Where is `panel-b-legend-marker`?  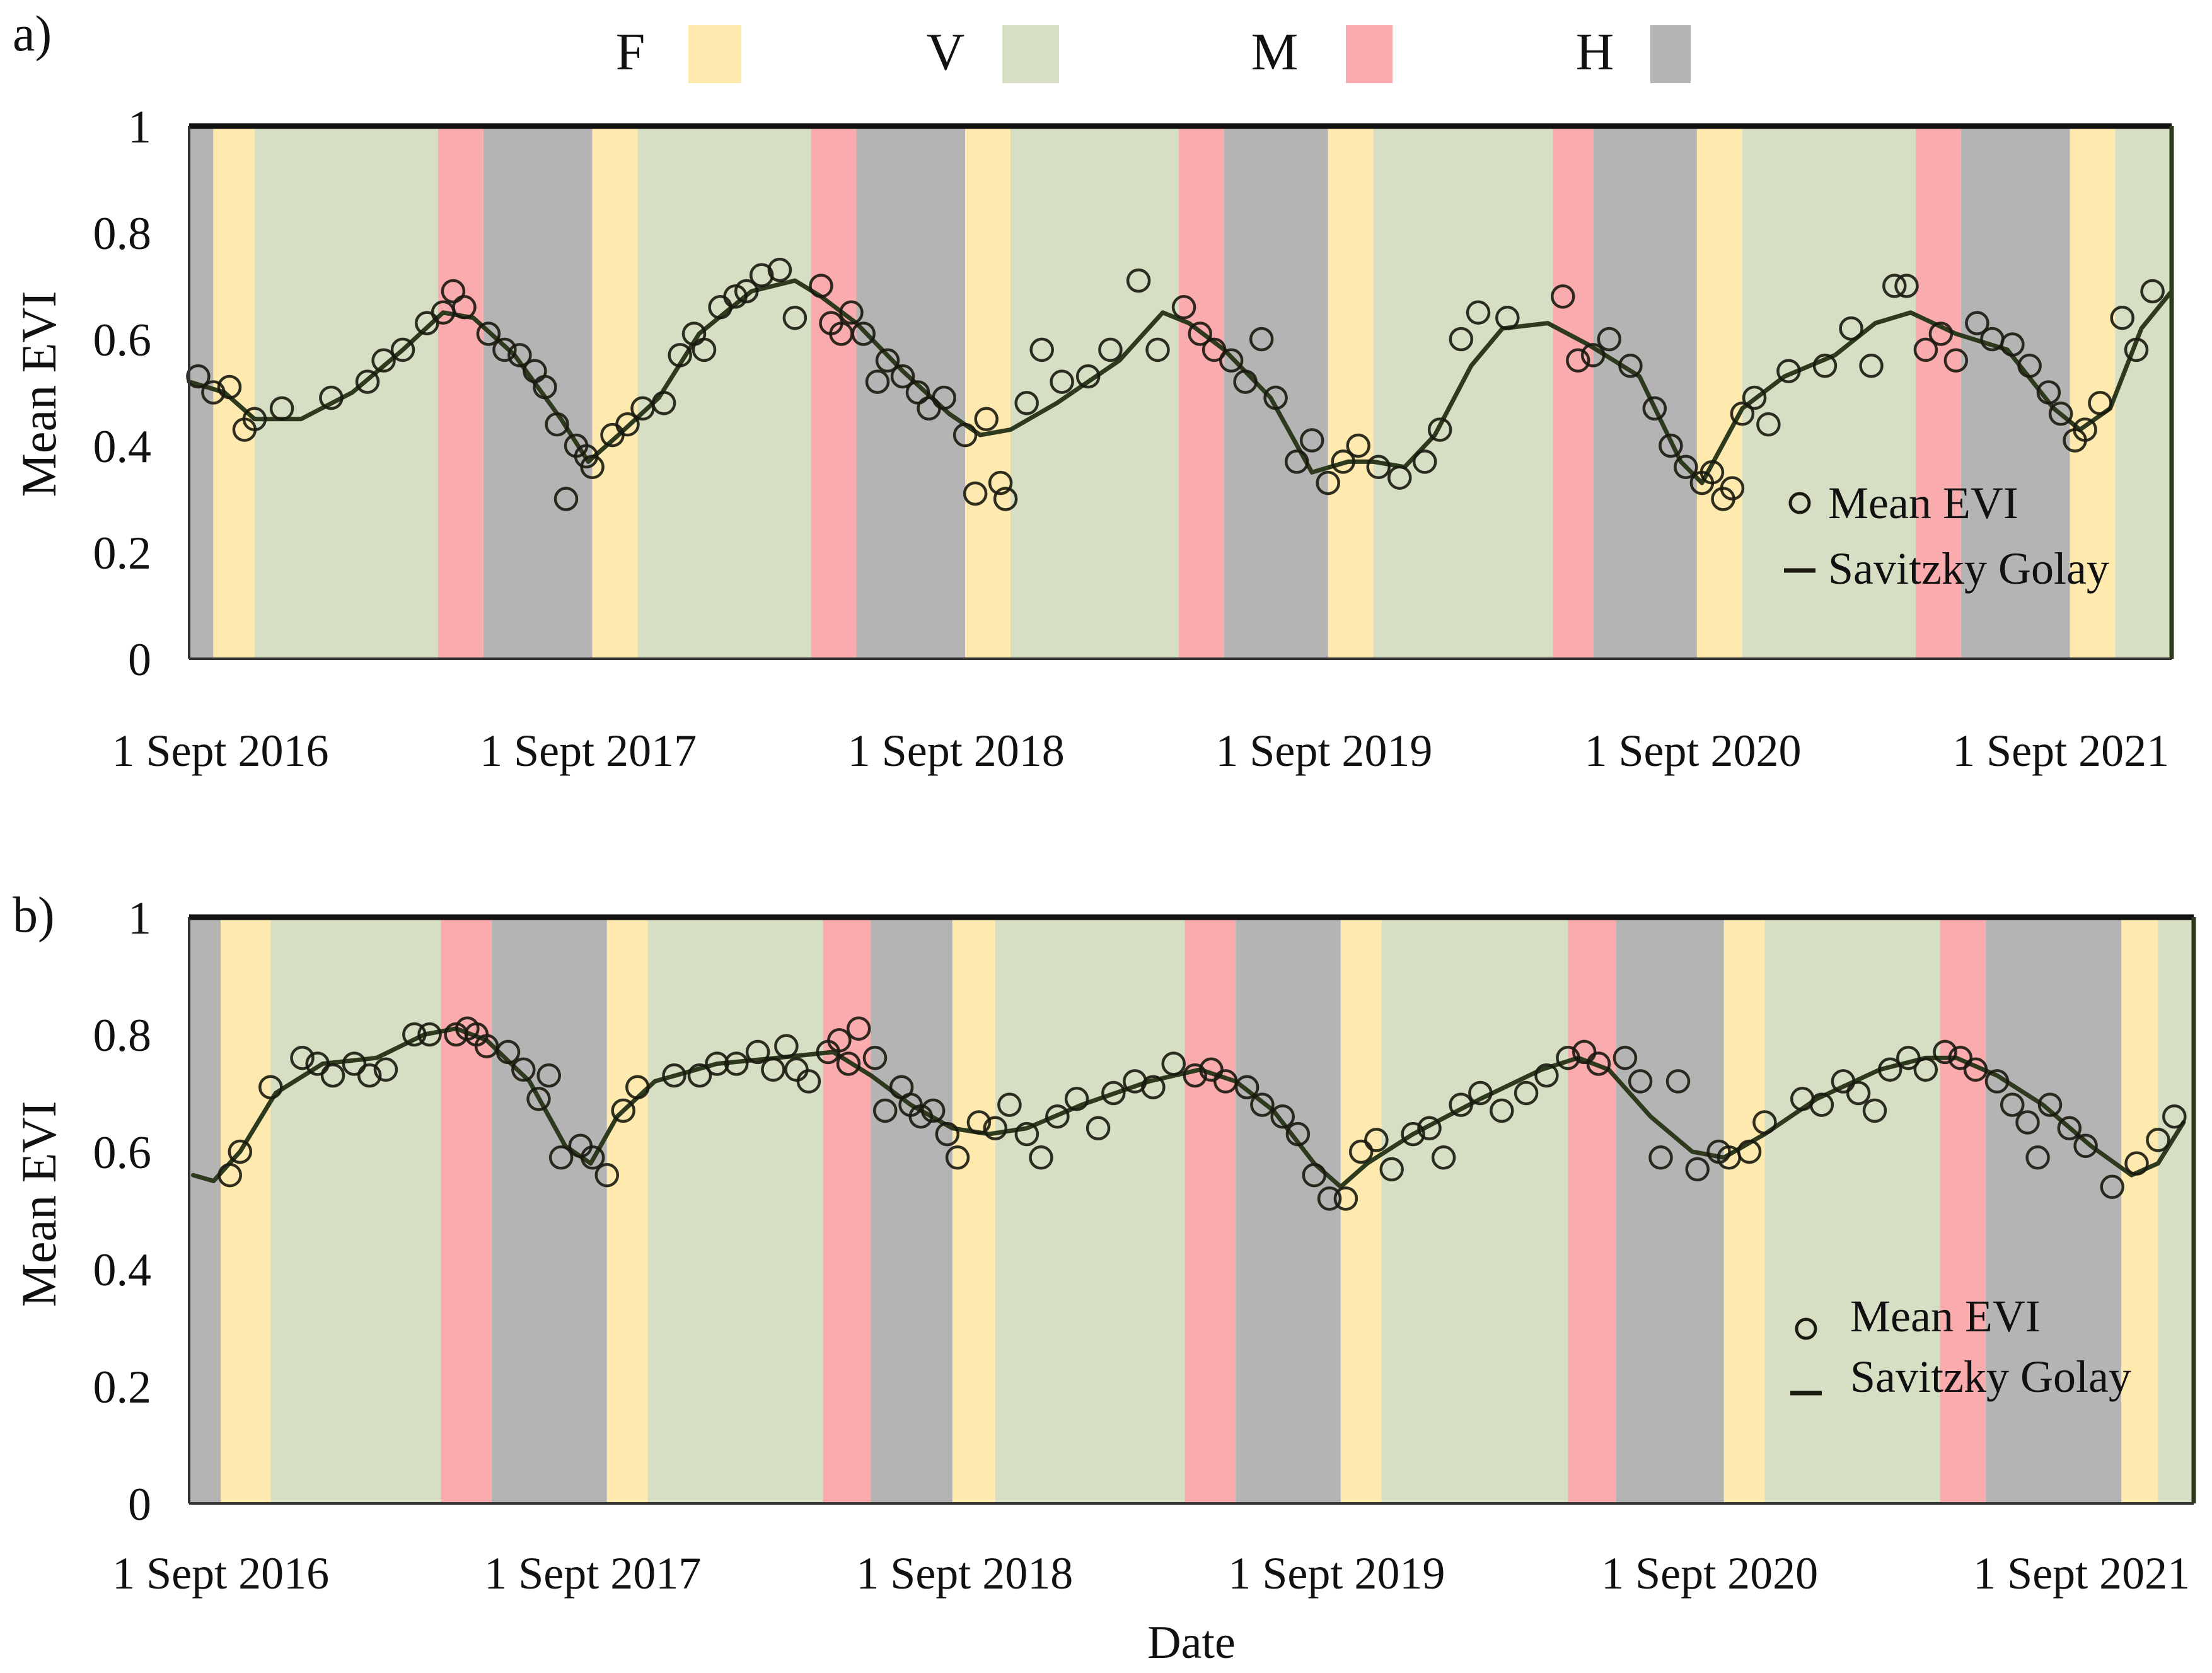
panel-b-legend-marker is located at coordinates (1806, 1329).